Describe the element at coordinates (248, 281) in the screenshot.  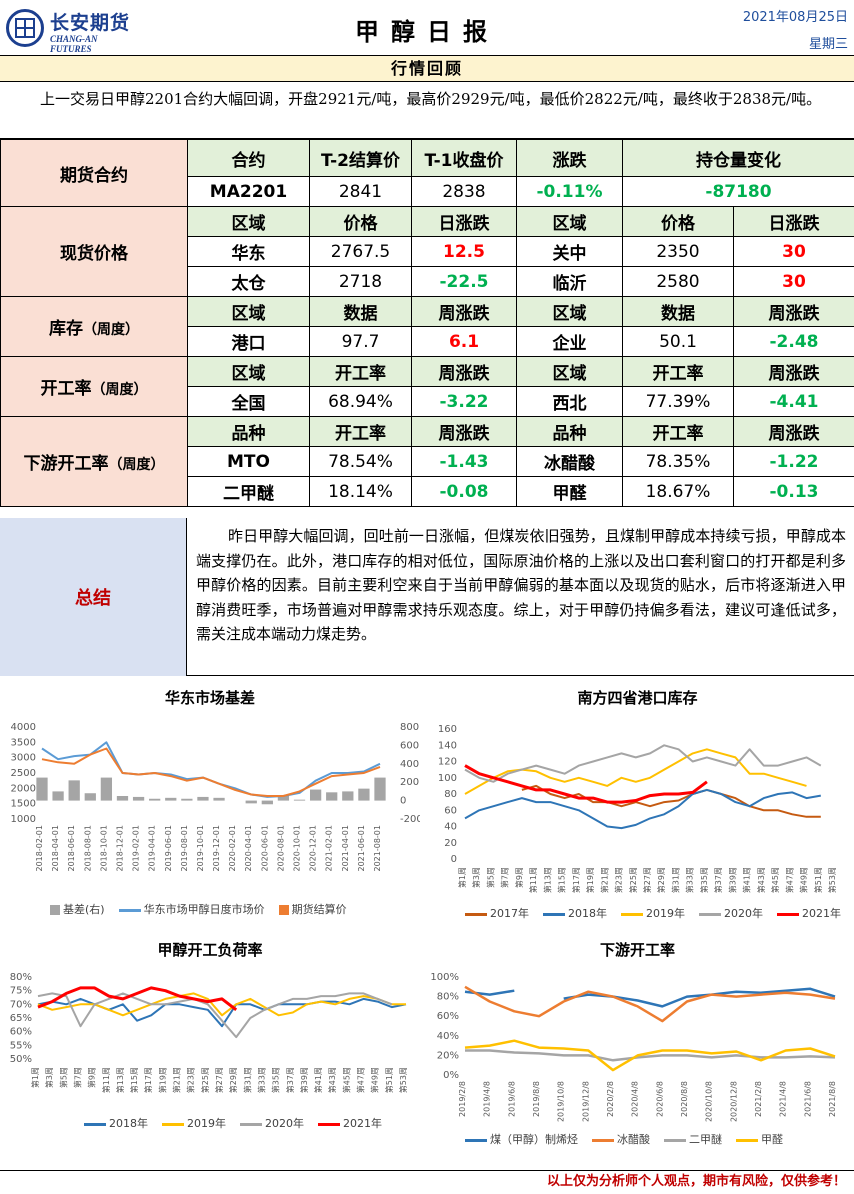
I see `spot-region: 太仓` at that location.